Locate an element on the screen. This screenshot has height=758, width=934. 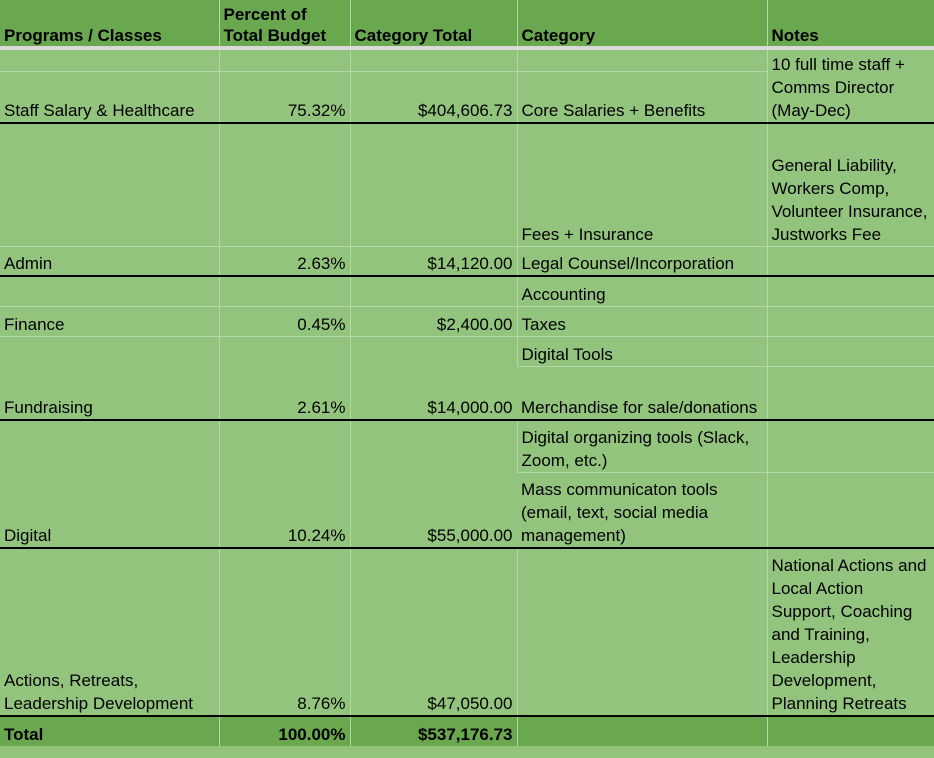
cell-percent: 8.76% is located at coordinates (284, 631).